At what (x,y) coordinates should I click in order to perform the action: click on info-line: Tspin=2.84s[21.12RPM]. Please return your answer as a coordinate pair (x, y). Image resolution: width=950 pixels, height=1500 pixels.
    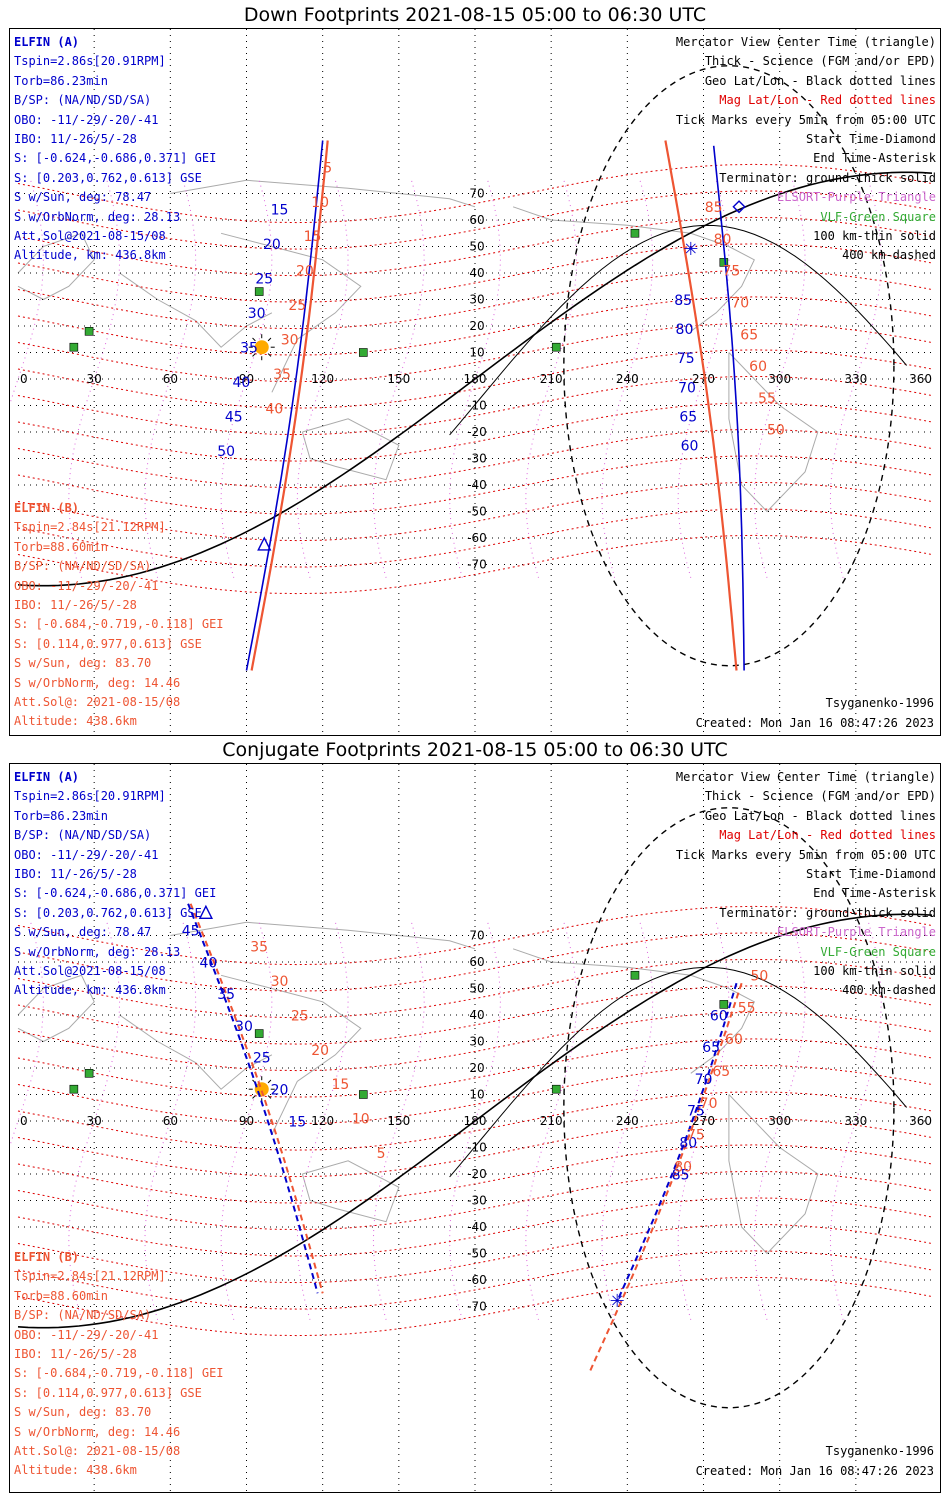
    Looking at the image, I should click on (90, 1276).